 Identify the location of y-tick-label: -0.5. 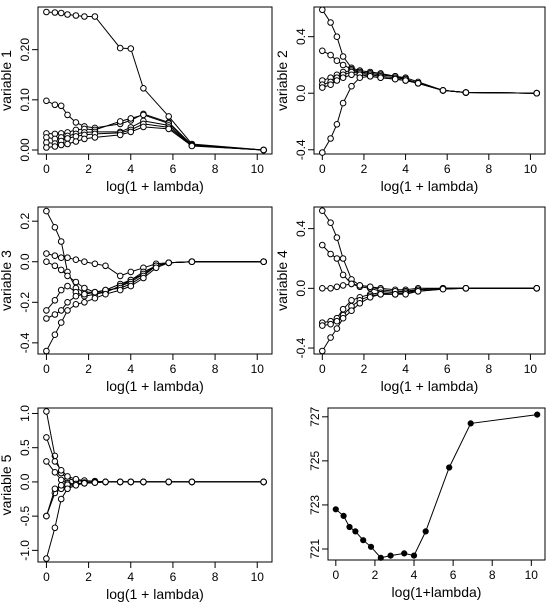
(25, 515).